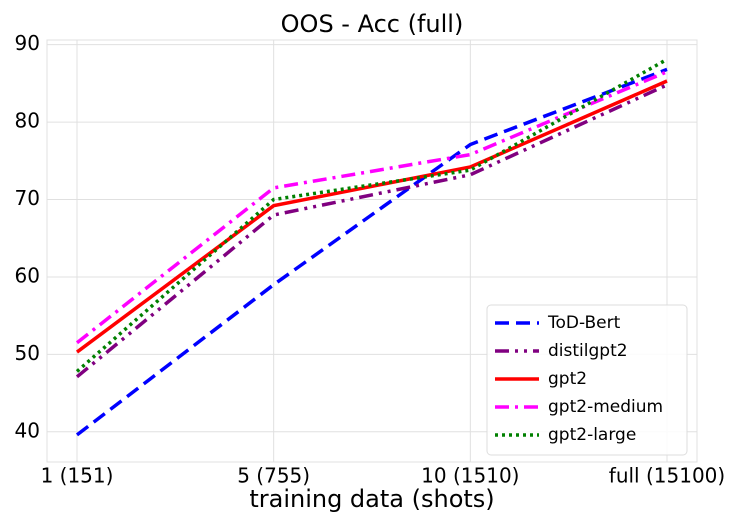 The image size is (739, 521). I want to click on x-tick-label: 5 (755), so click(273, 476).